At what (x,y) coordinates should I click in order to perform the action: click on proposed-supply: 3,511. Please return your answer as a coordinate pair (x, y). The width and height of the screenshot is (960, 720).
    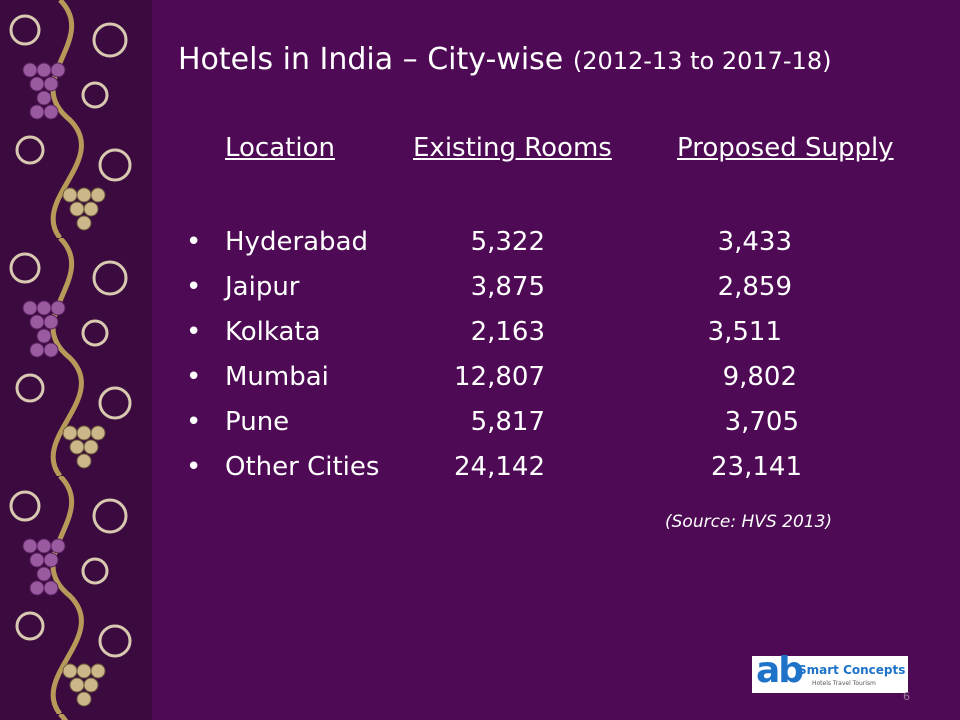
    Looking at the image, I should click on (744, 332).